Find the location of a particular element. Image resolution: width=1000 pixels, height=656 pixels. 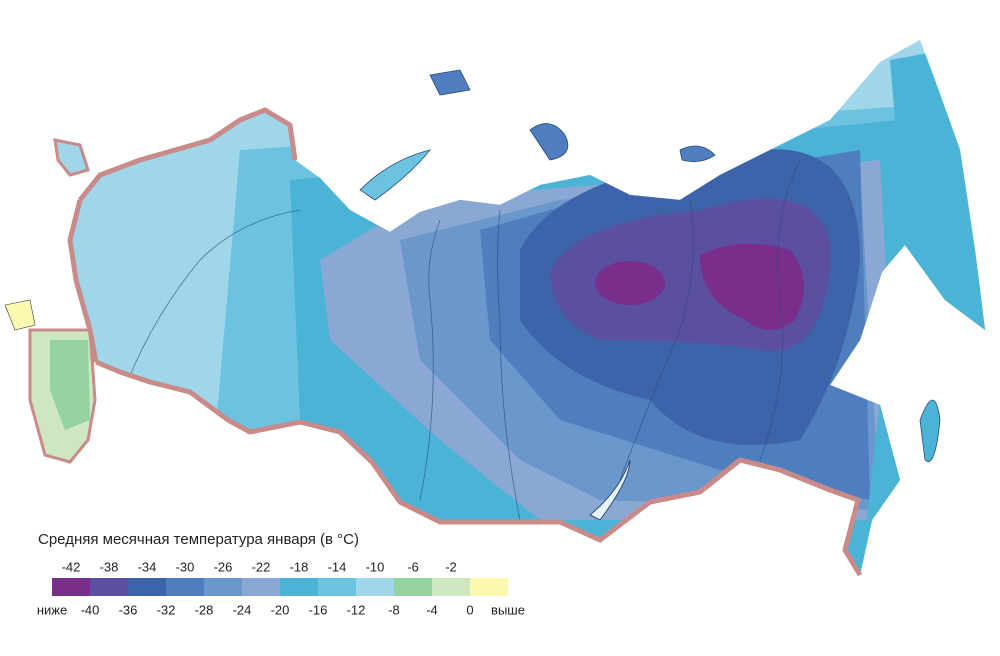

legend-lower-label: -40 is located at coordinates (90, 609).